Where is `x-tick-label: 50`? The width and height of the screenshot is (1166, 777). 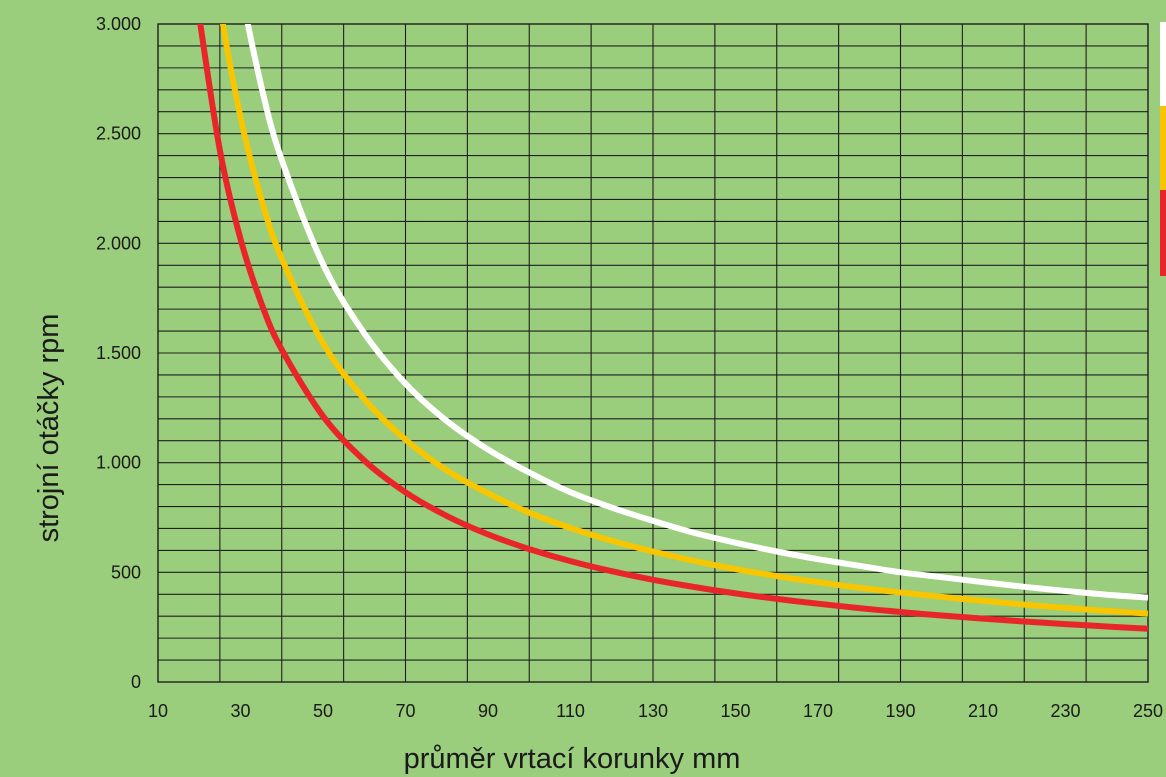 x-tick-label: 50 is located at coordinates (323, 711).